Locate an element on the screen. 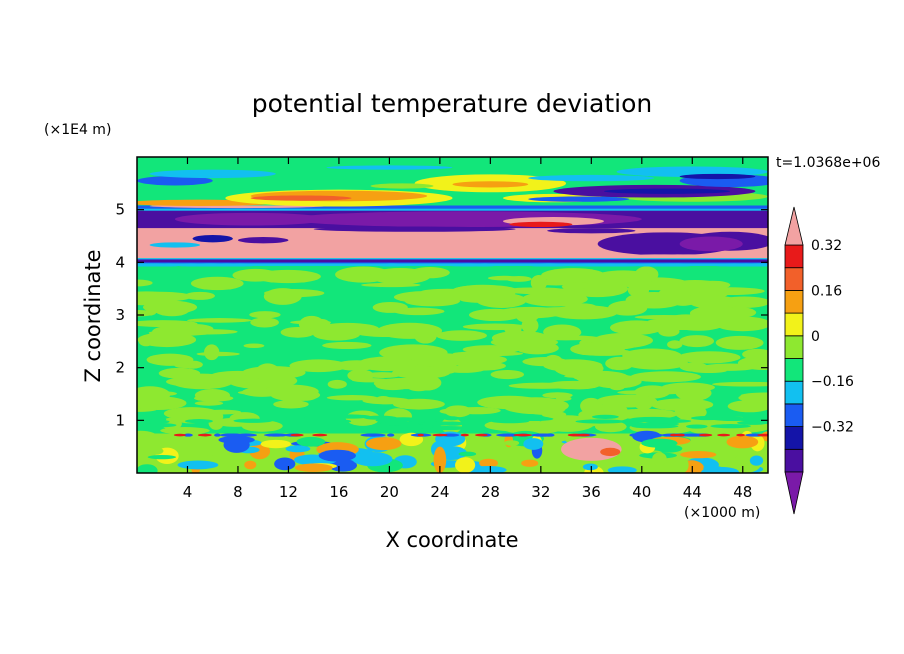  y-tick-label: 2 is located at coordinates (120, 368).